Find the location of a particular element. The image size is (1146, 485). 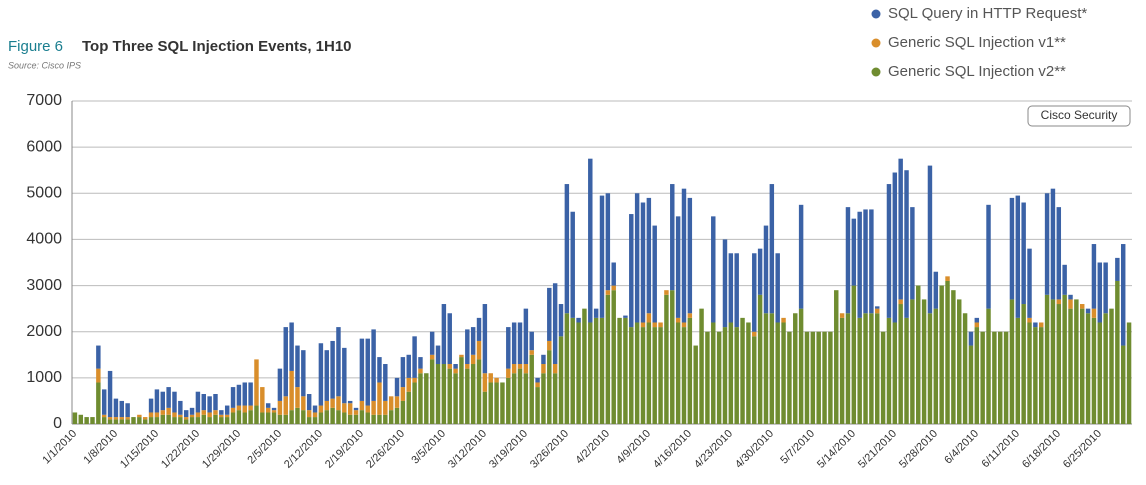

x-tick-label: 2/5/2010 is located at coordinates (264, 447).